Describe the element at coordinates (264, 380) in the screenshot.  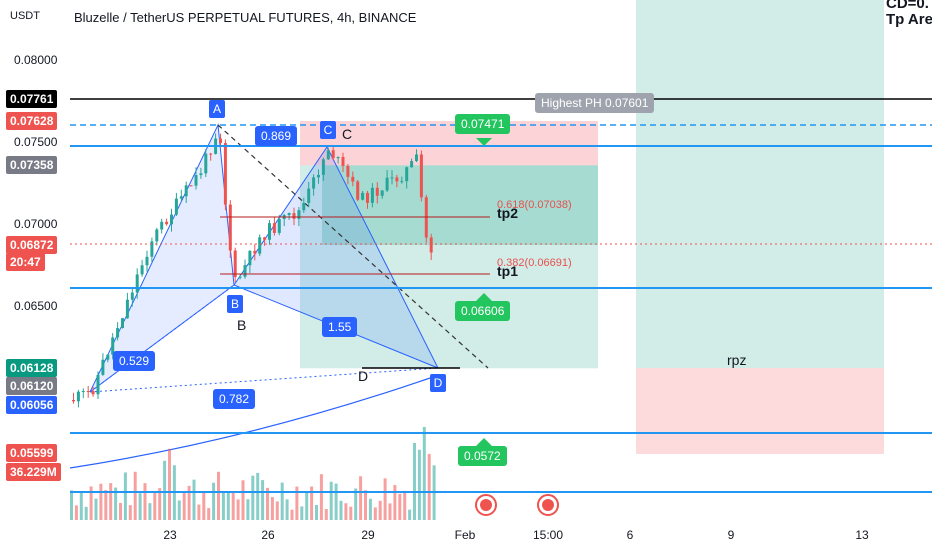
I see `xd-dotted-line` at that location.